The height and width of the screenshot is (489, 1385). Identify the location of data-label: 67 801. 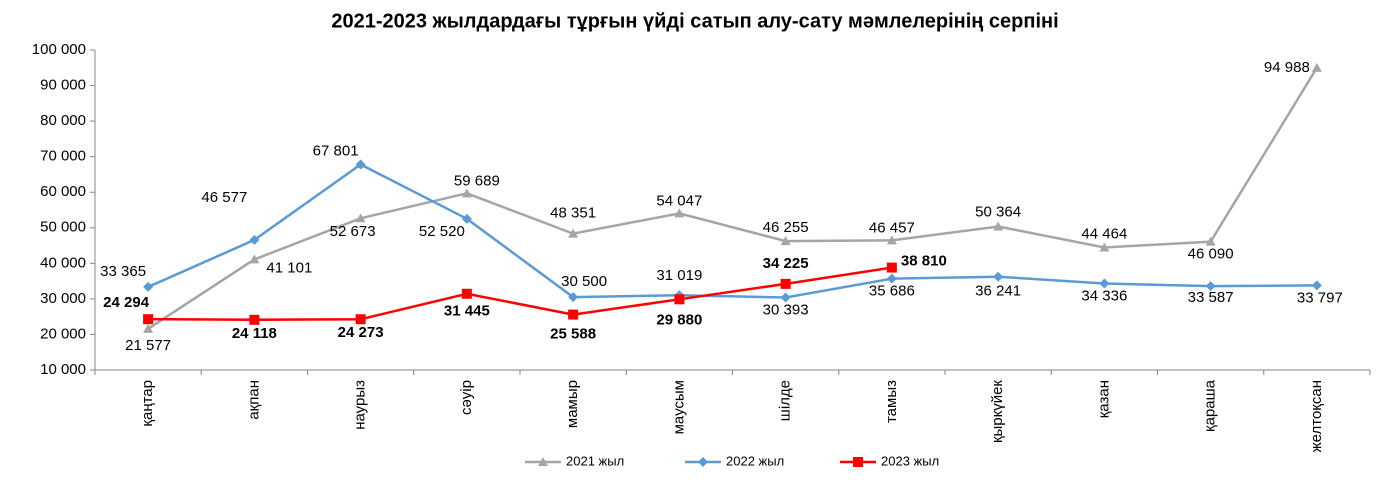
(336, 150).